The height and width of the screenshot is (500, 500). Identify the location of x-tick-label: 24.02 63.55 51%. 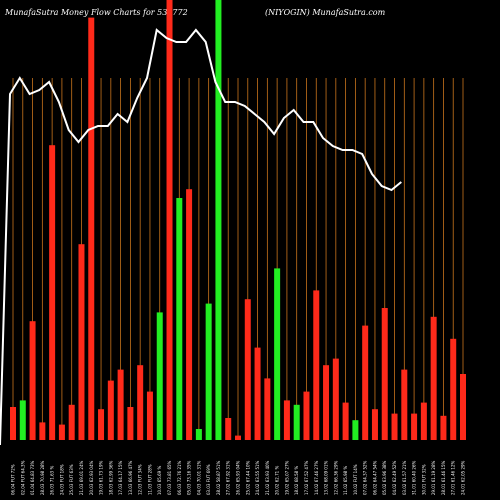
(257, 477).